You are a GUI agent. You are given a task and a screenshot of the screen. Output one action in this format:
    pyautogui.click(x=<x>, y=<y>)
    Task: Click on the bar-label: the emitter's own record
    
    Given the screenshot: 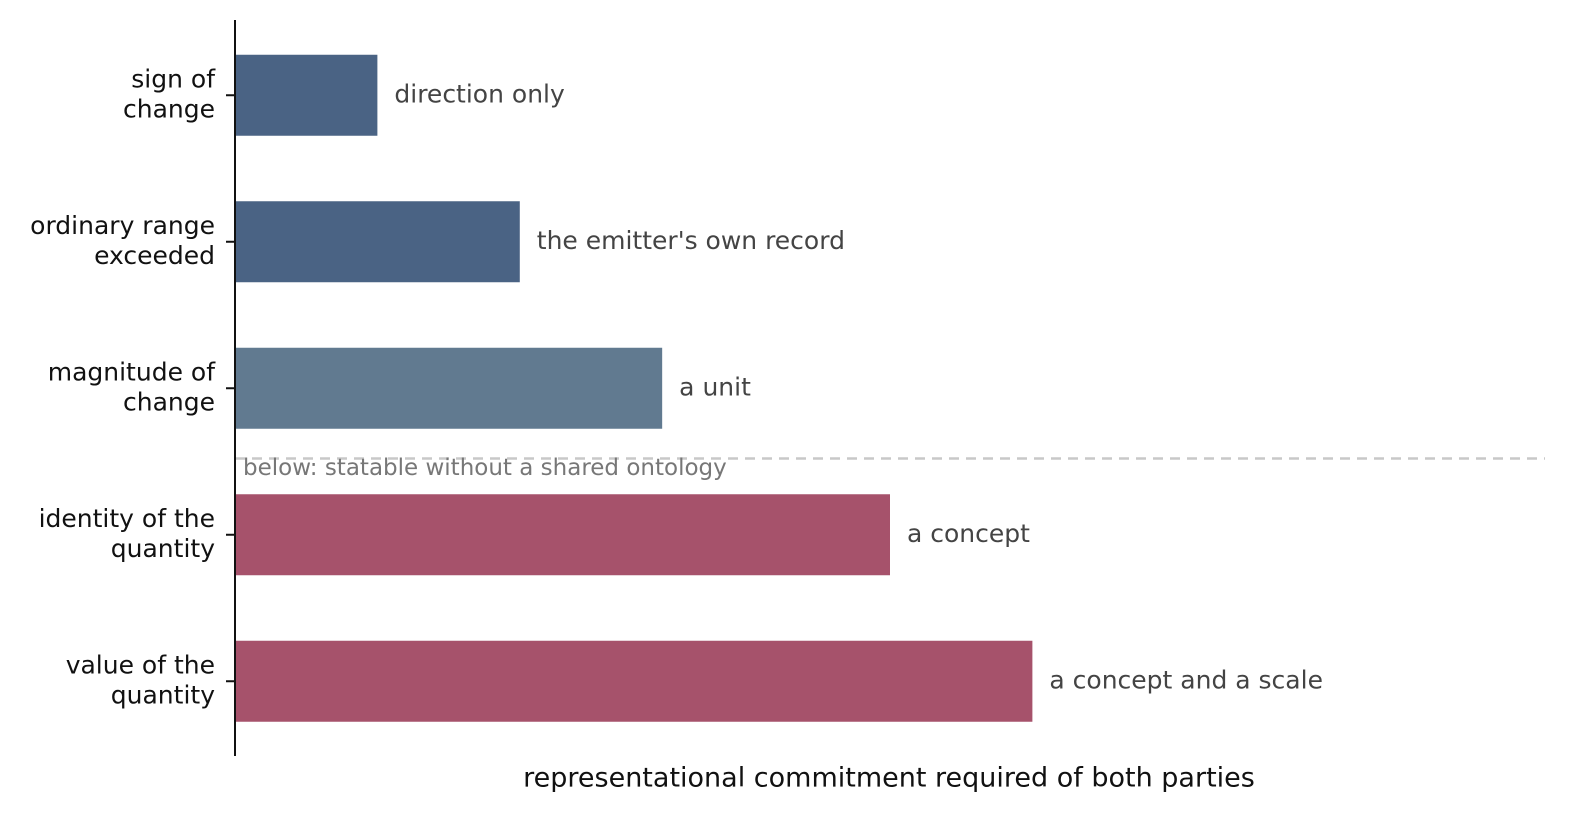 What is the action you would take?
    pyautogui.click(x=691, y=240)
    